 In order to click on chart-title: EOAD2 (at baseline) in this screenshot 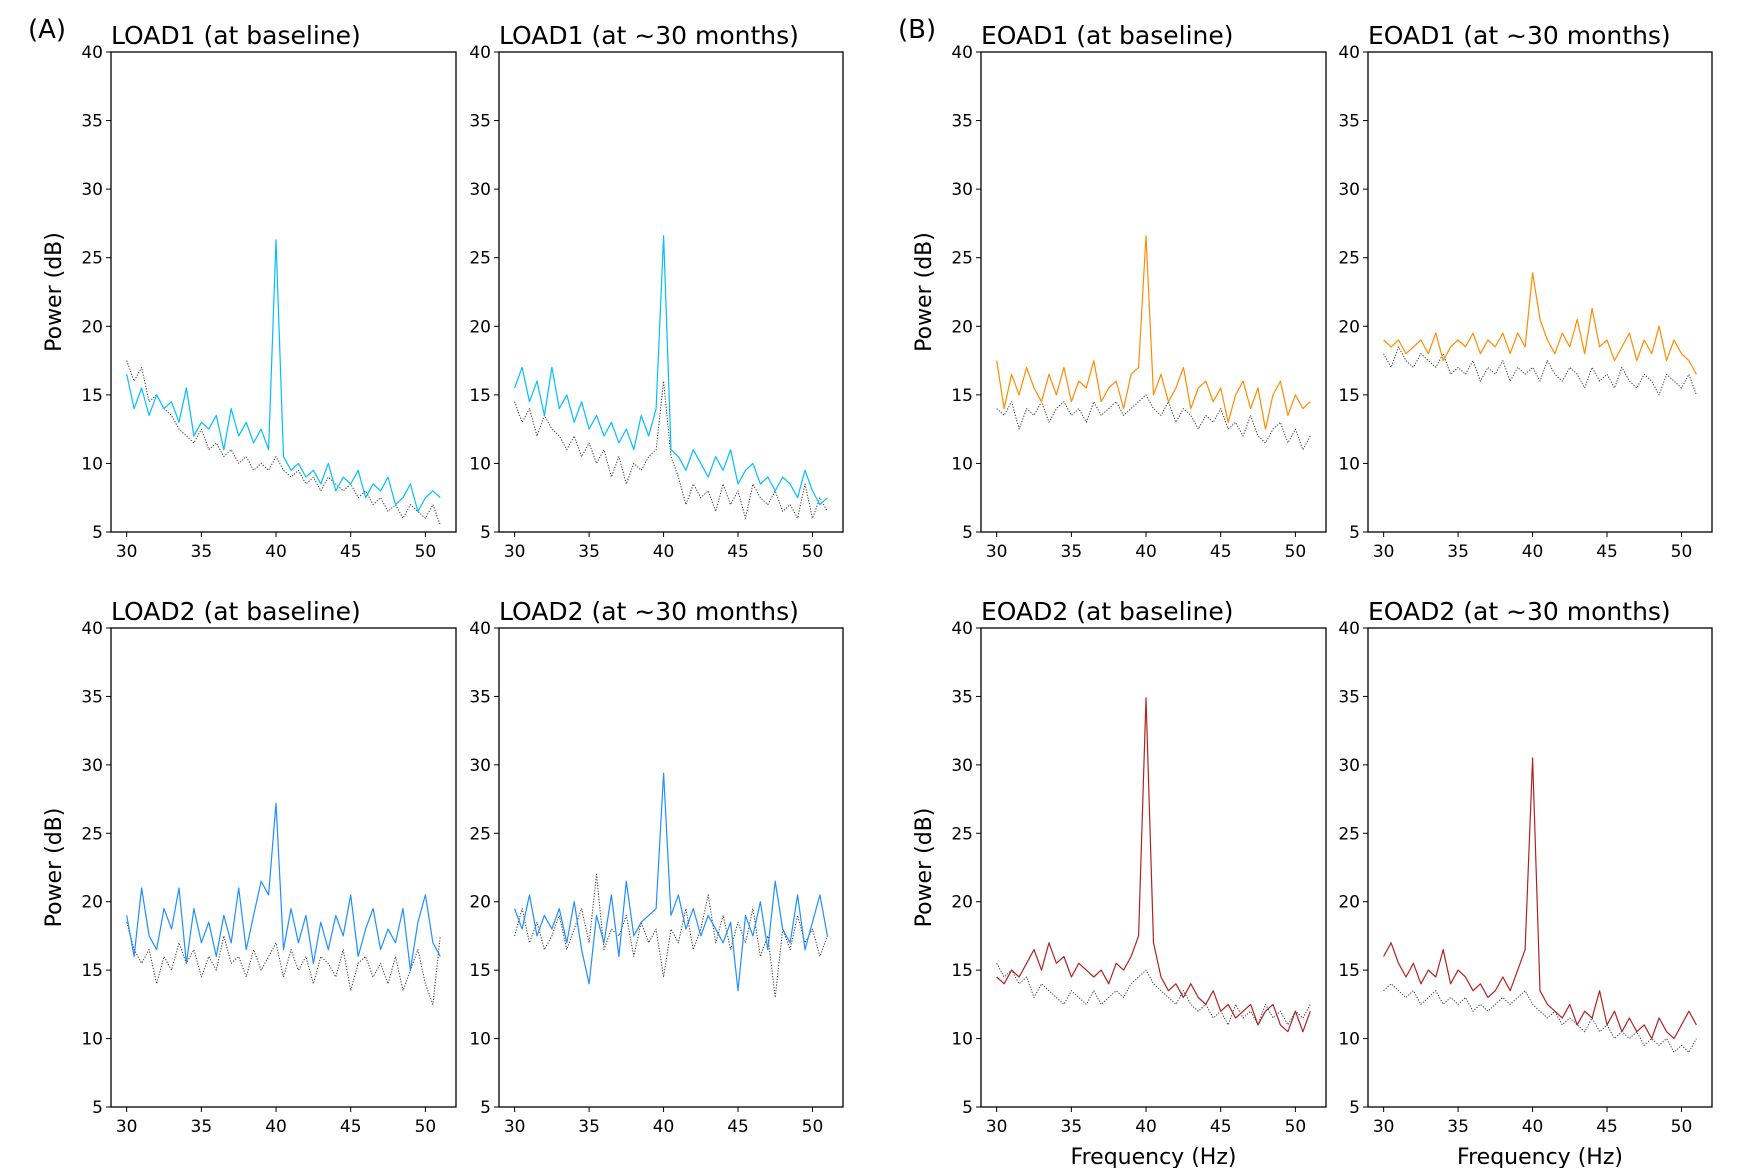, I will do `click(1107, 611)`.